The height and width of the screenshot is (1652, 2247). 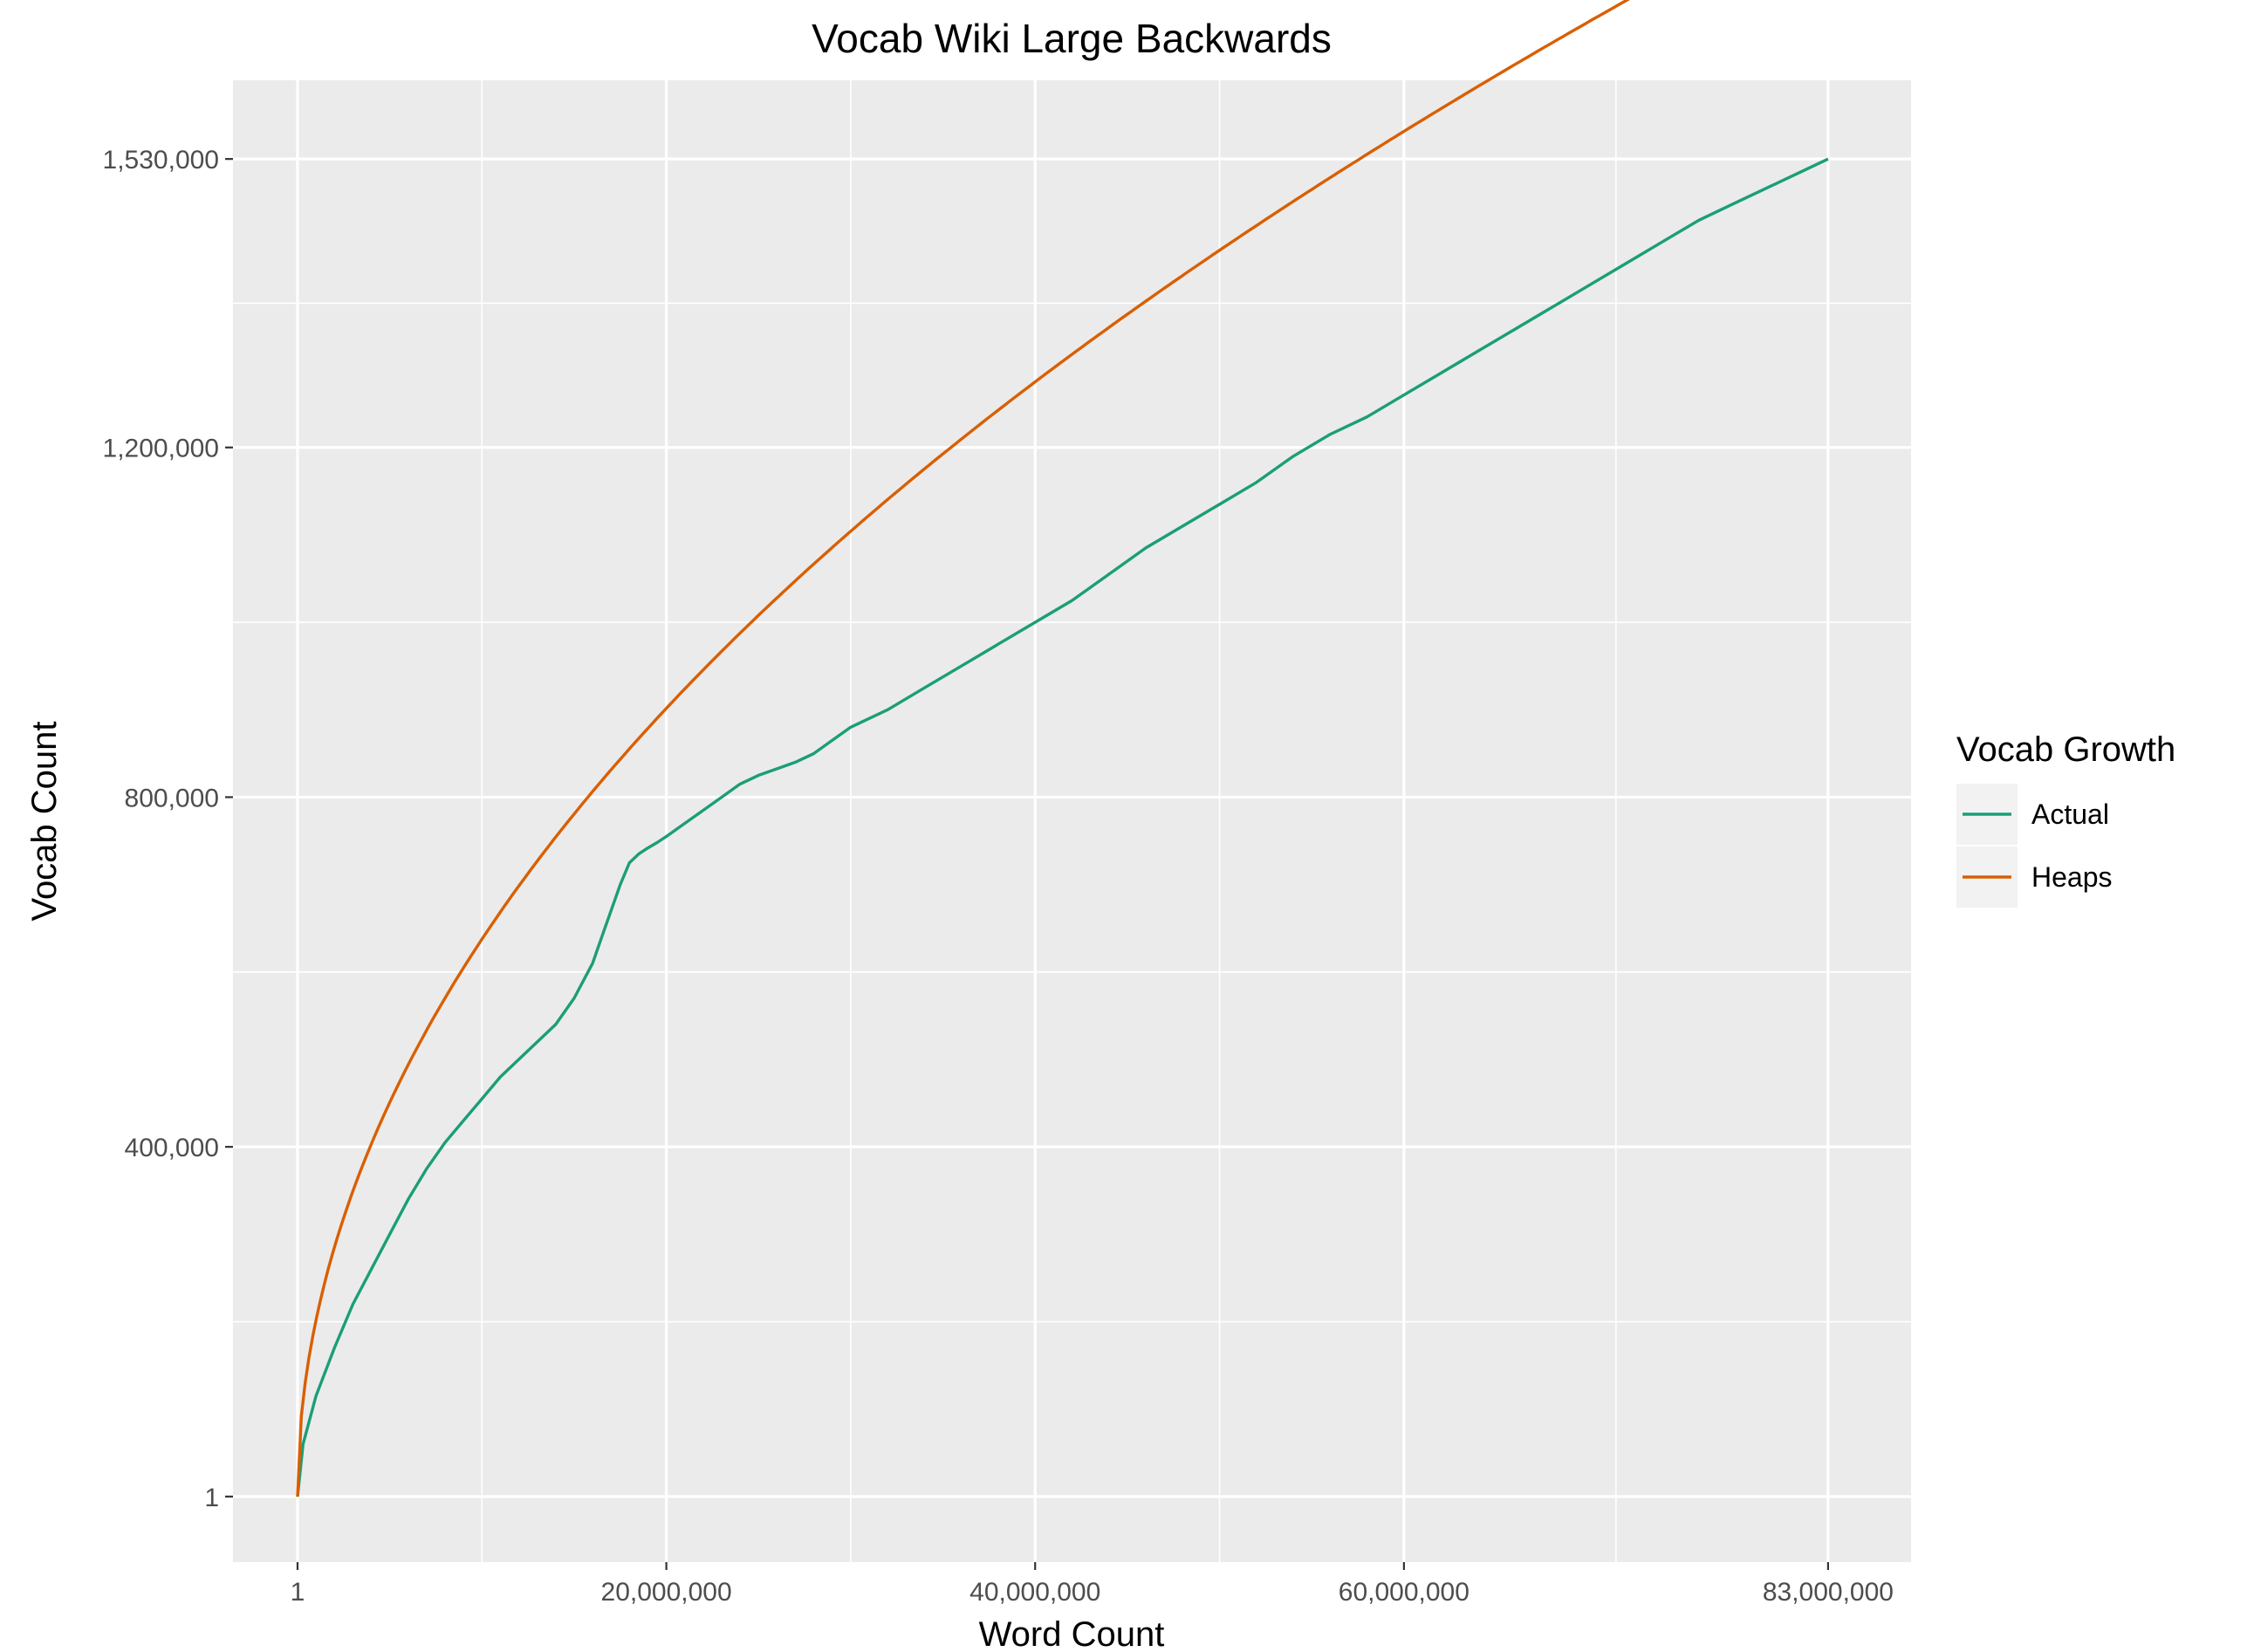 What do you see at coordinates (298, 1592) in the screenshot?
I see `x-tick-label: 1` at bounding box center [298, 1592].